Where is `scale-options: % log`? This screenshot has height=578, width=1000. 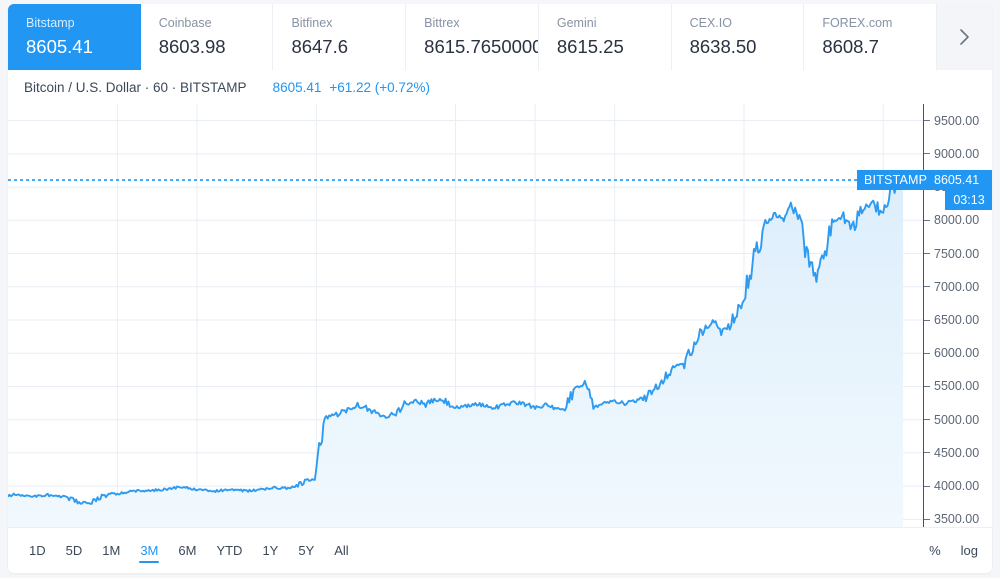
scale-options: % log is located at coordinates (953, 551).